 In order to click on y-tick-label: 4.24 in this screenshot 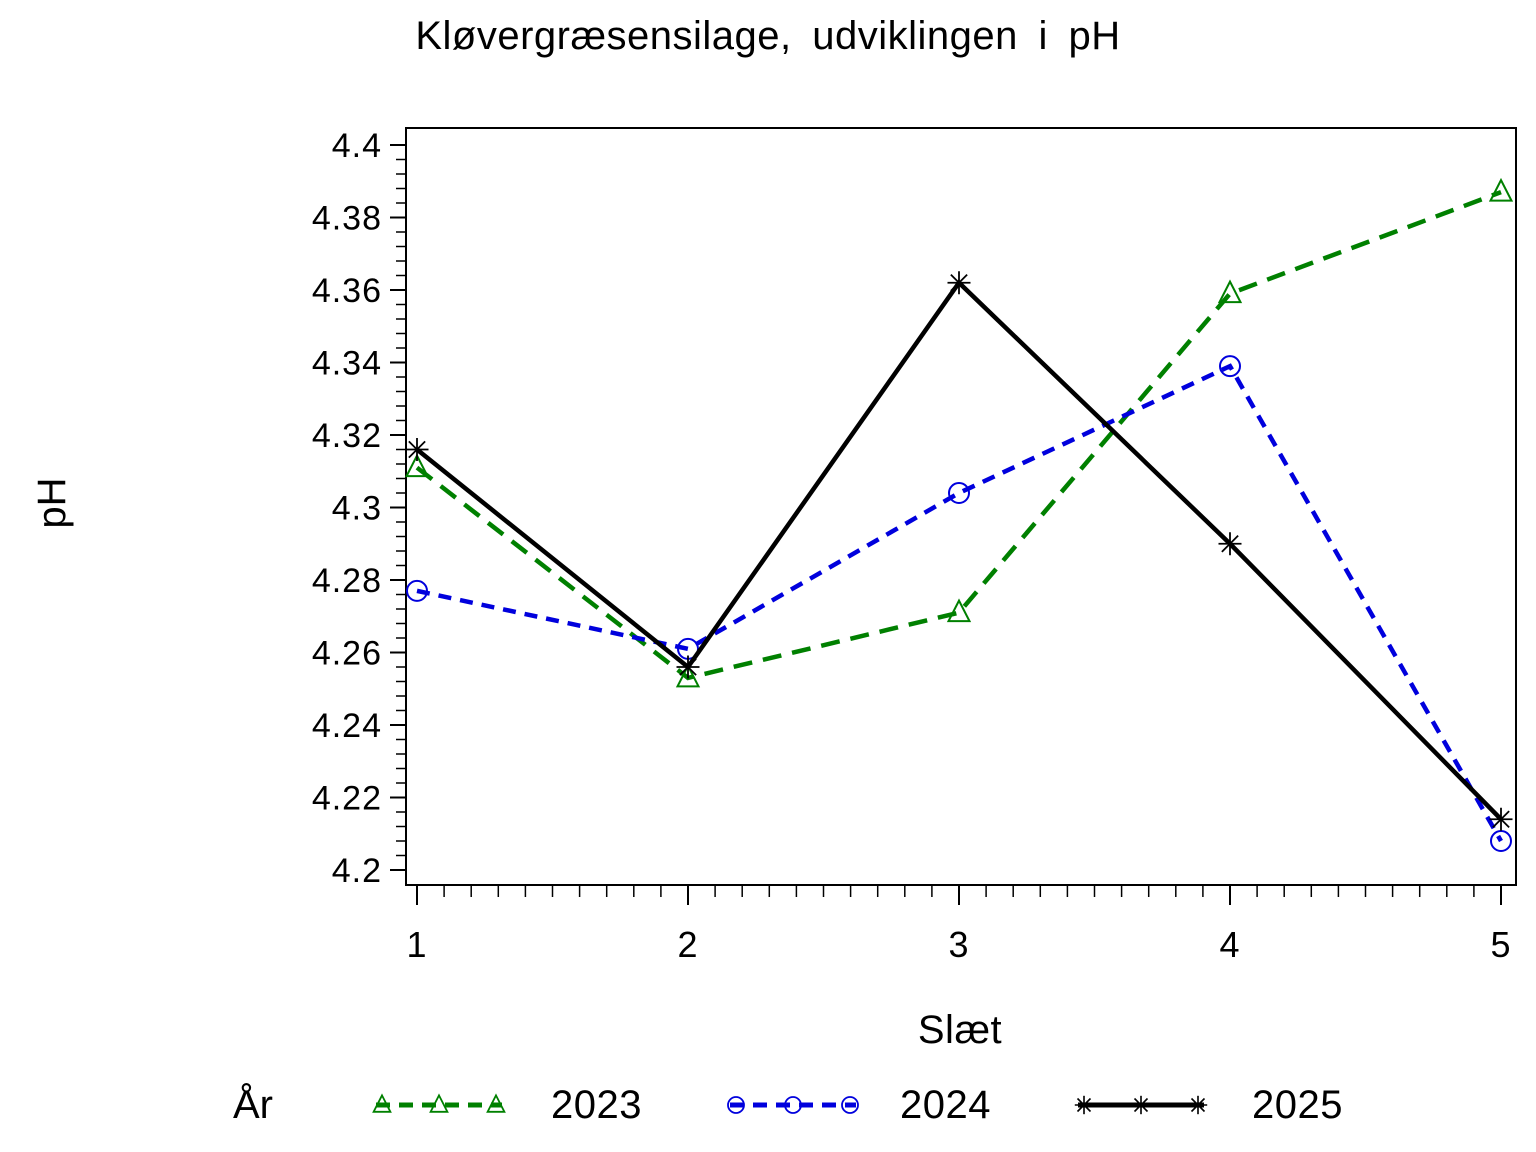, I will do `click(347, 726)`.